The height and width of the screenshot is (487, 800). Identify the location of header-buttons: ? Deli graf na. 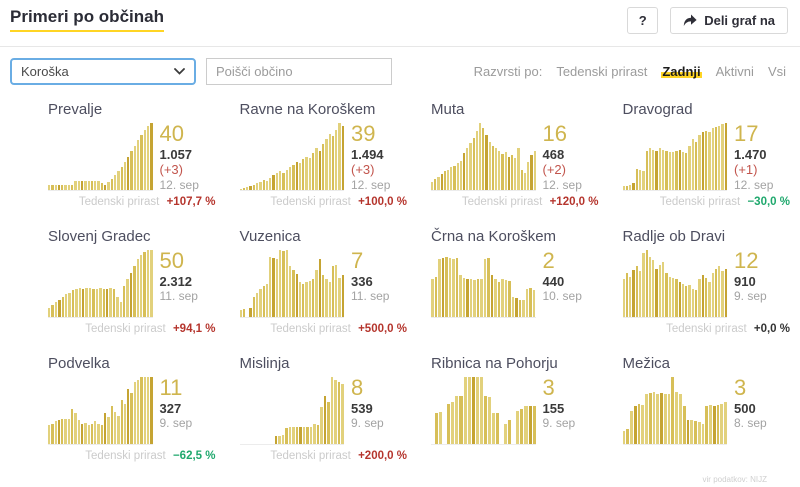
(708, 20).